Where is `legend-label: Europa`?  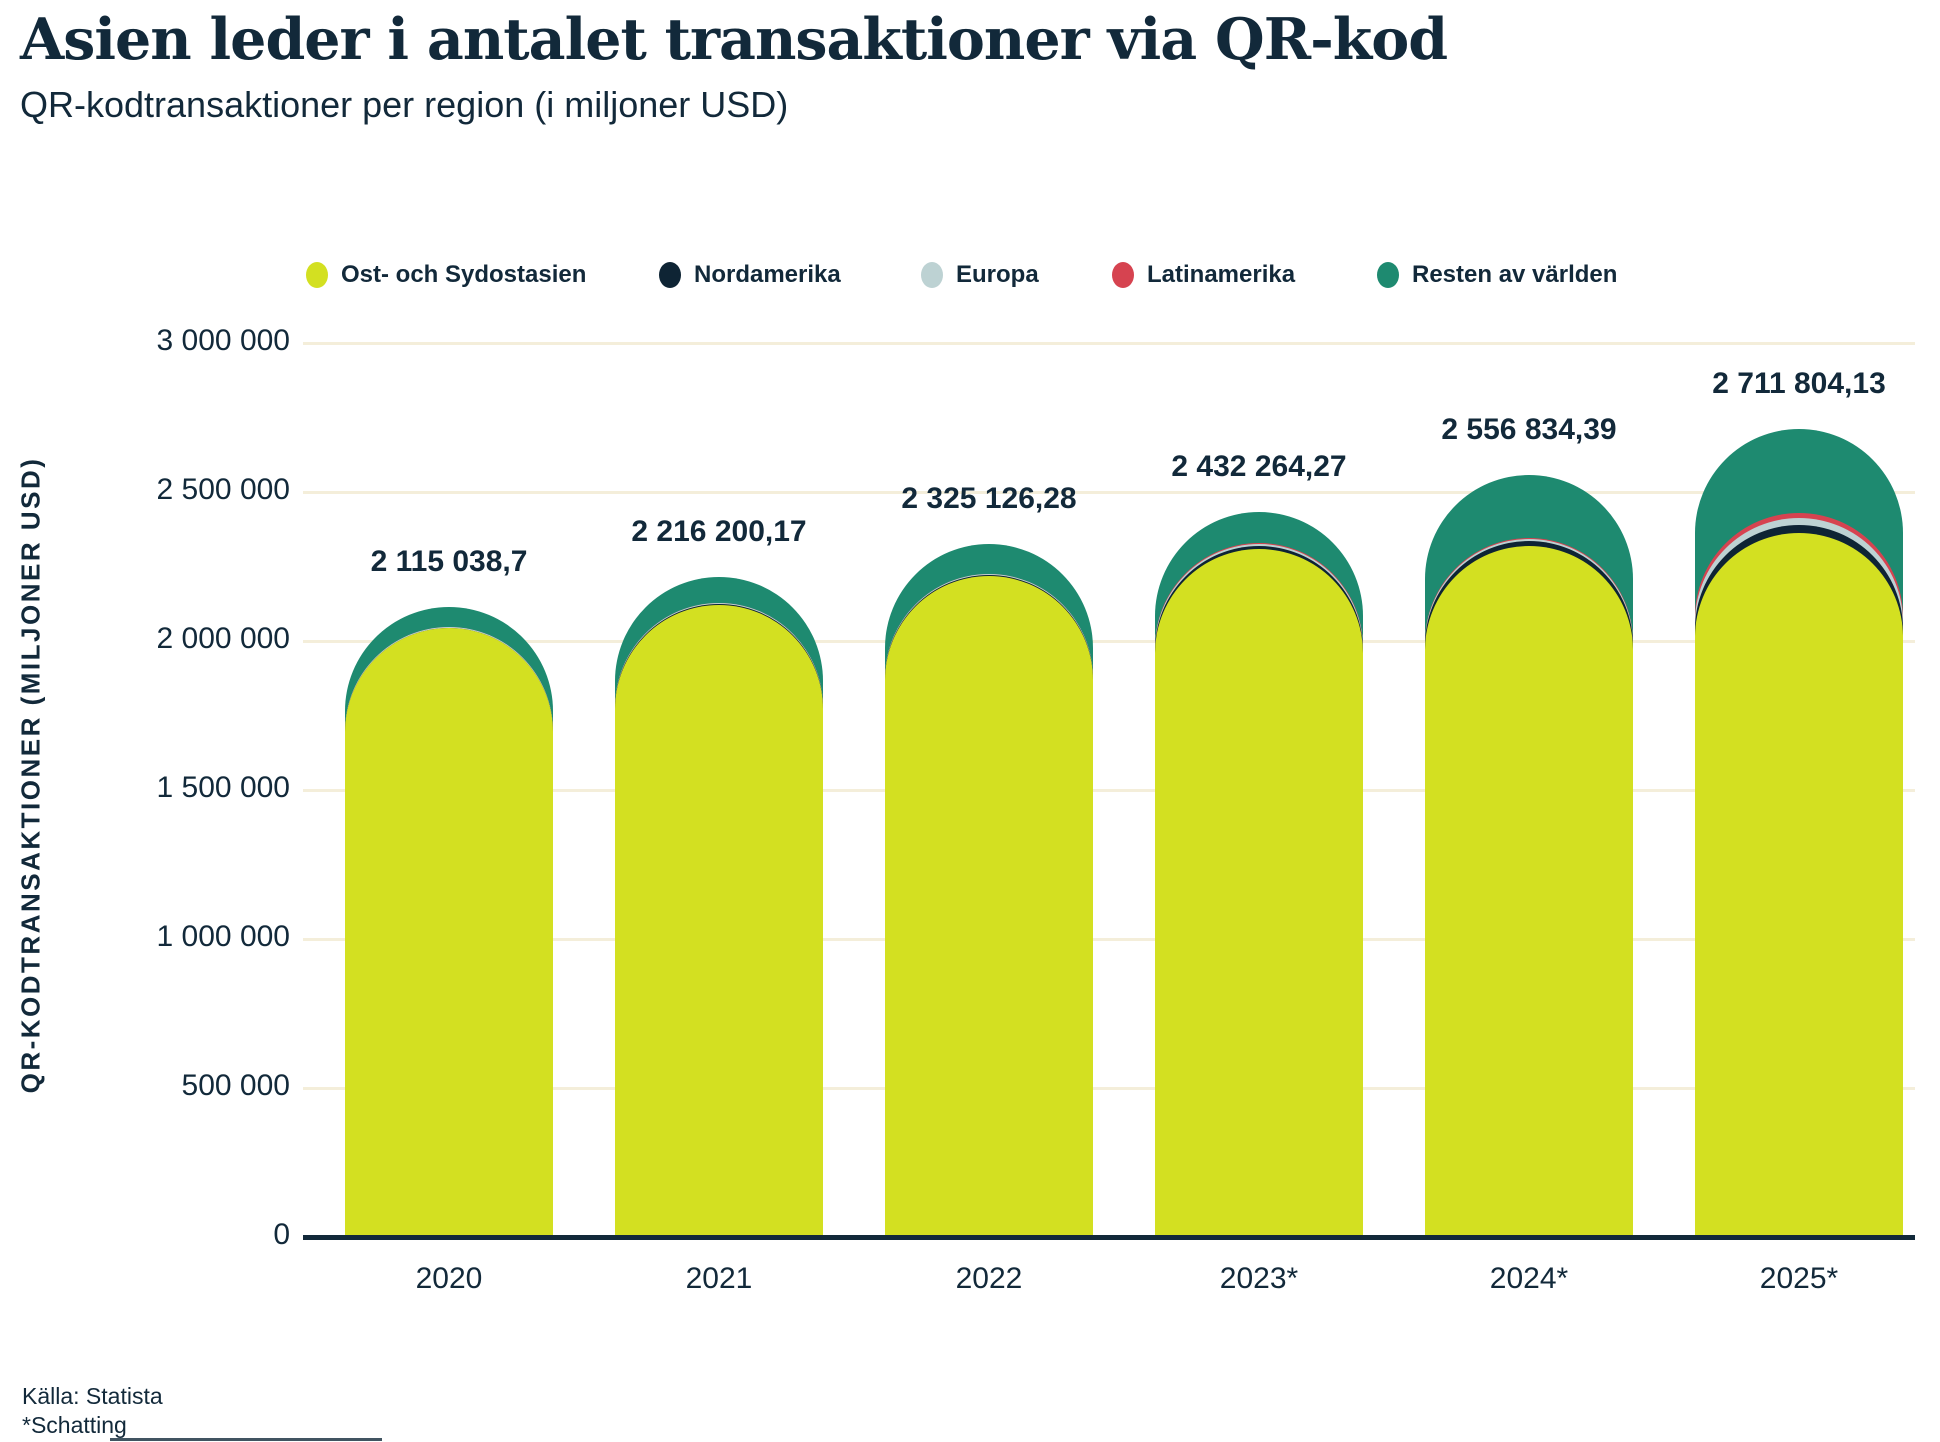
legend-label: Europa is located at coordinates (997, 274).